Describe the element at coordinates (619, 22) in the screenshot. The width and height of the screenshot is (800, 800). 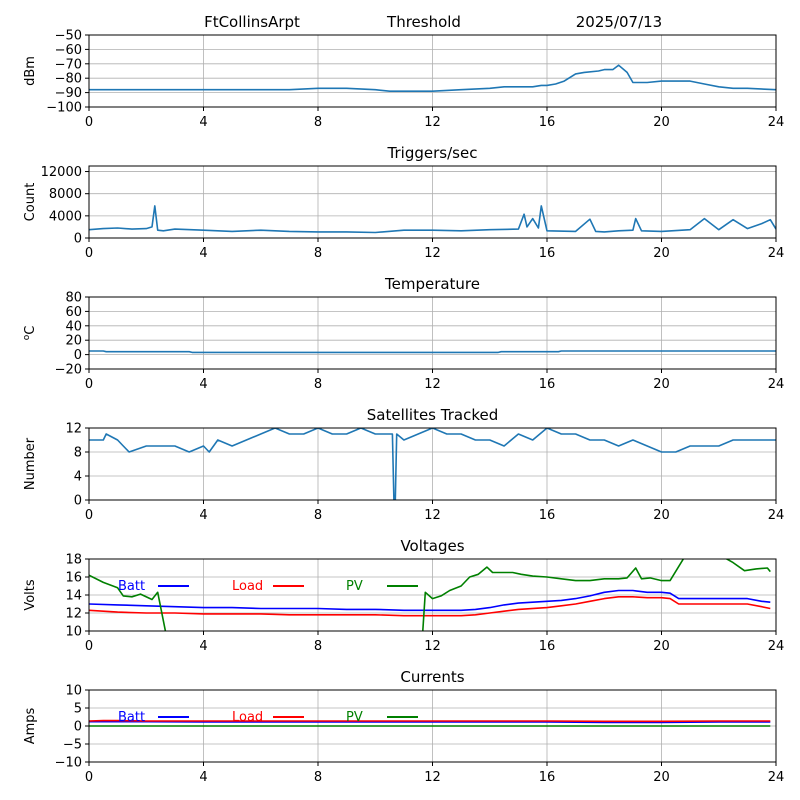
I see `date-title: 2025/07/13` at that location.